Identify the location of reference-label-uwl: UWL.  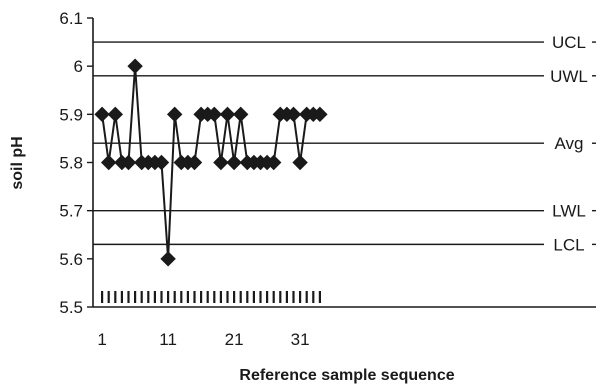
(569, 76).